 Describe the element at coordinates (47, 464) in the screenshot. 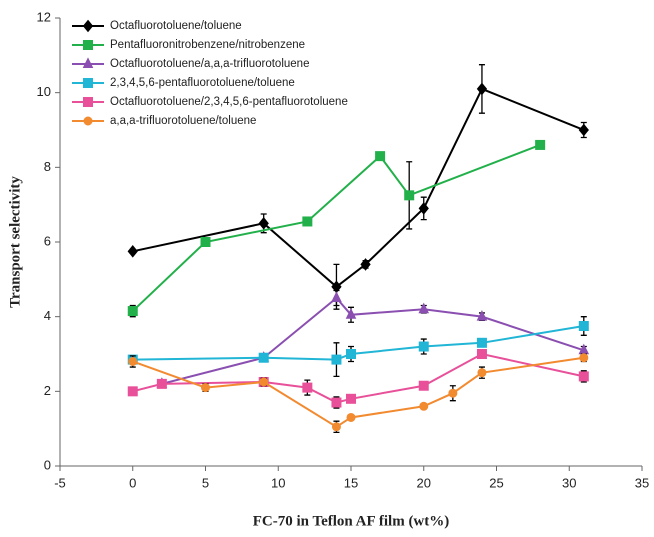

I see `y-tick-label: 0` at that location.